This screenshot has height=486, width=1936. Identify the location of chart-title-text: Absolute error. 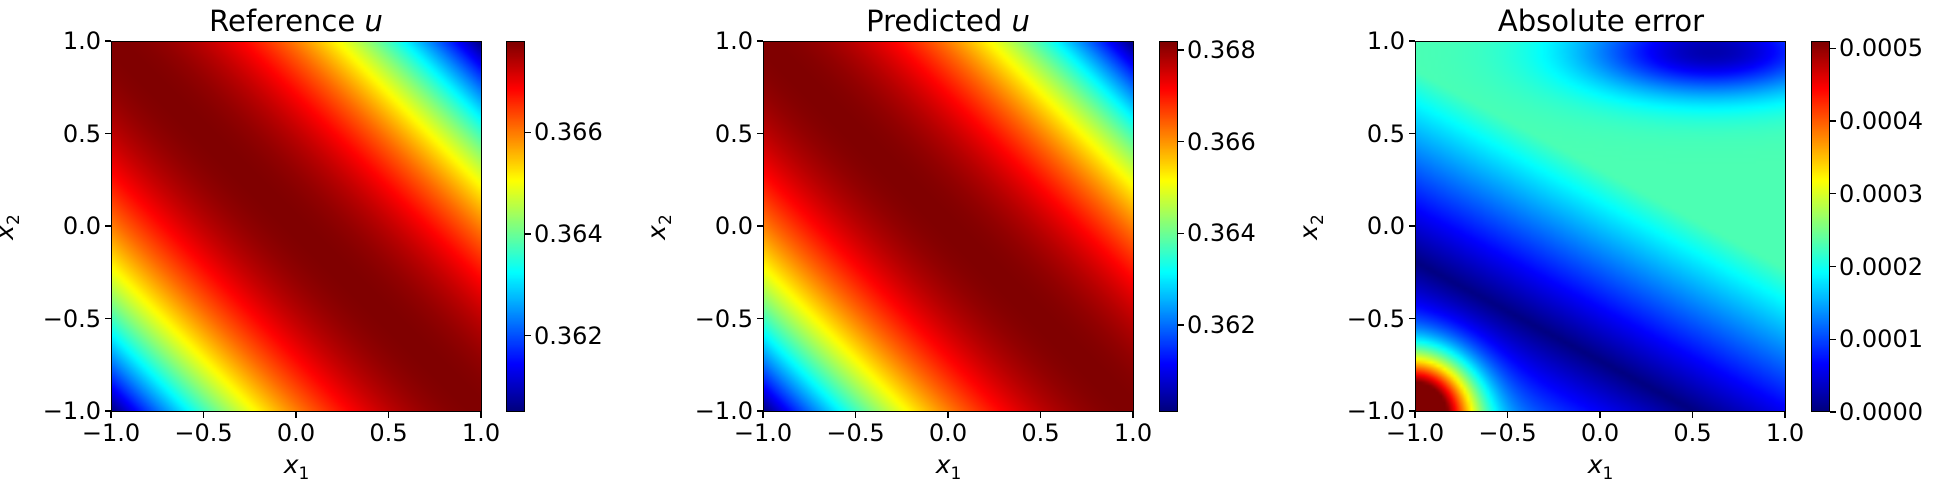
(1601, 21).